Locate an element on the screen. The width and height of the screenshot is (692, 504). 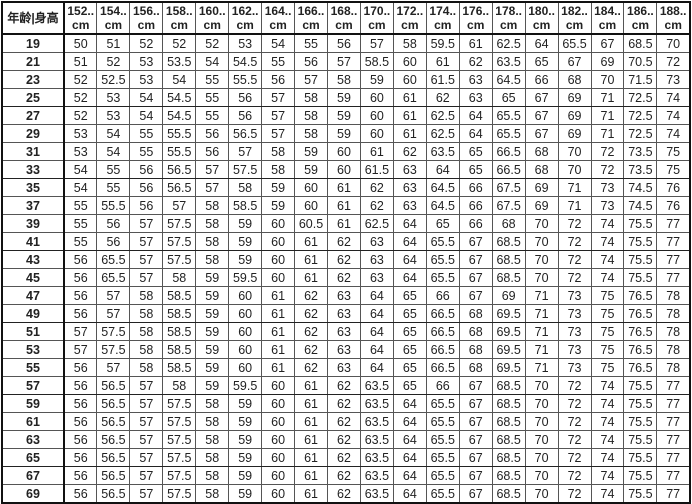
height-column-header: 170.. cm is located at coordinates (376, 18).